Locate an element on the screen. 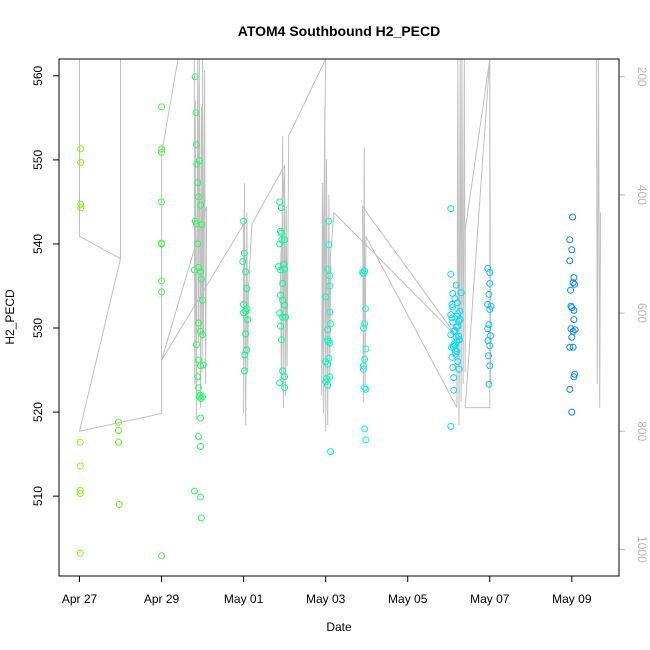 The image size is (650, 650). right-tick-label: 200 is located at coordinates (642, 77).